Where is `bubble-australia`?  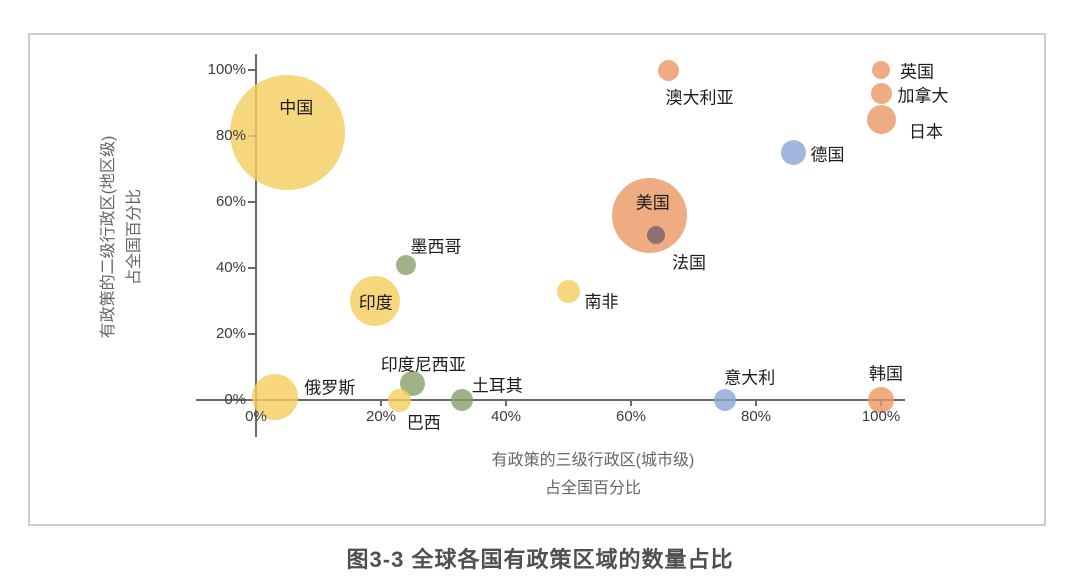
bubble-australia is located at coordinates (668, 70).